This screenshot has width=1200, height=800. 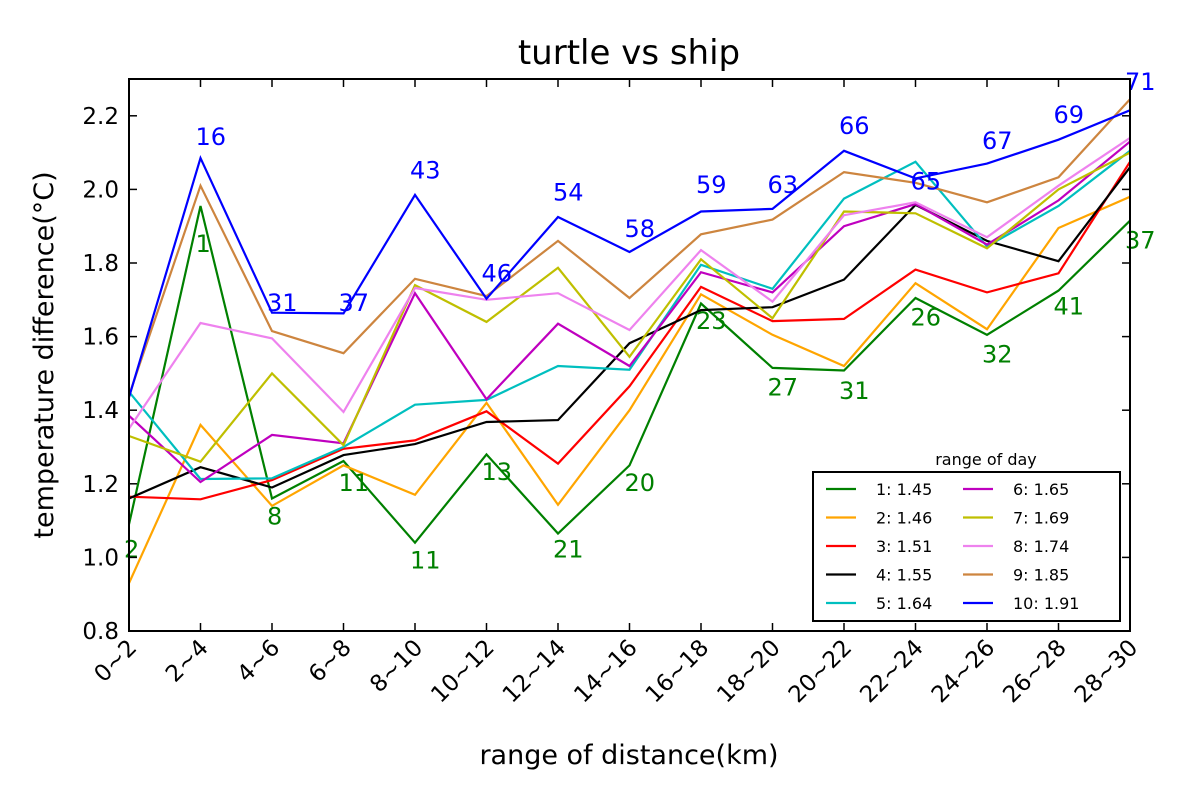 What do you see at coordinates (640, 229) in the screenshot?
I see `data-annotation: 58` at bounding box center [640, 229].